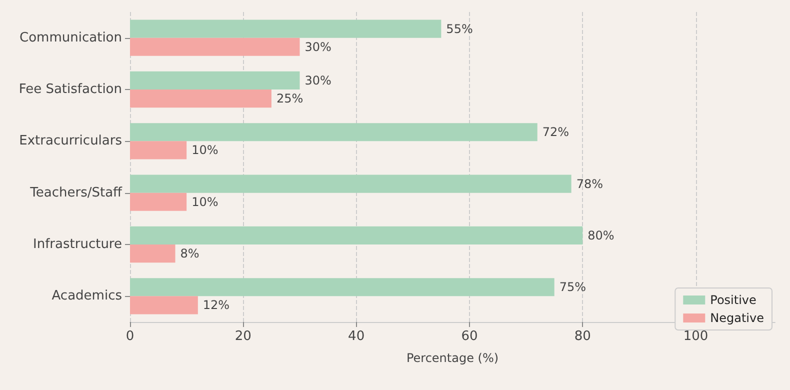  Describe the element at coordinates (70, 141) in the screenshot. I see `y-tick-label: Extracurriculars` at that location.